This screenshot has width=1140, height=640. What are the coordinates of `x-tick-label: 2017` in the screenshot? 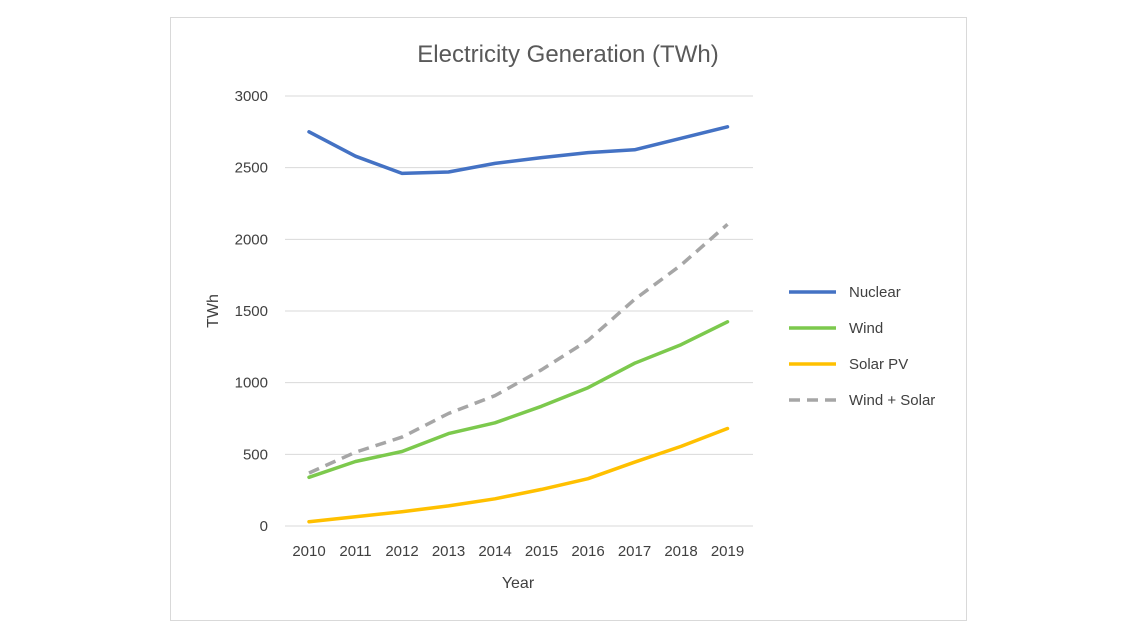 It's located at (634, 551).